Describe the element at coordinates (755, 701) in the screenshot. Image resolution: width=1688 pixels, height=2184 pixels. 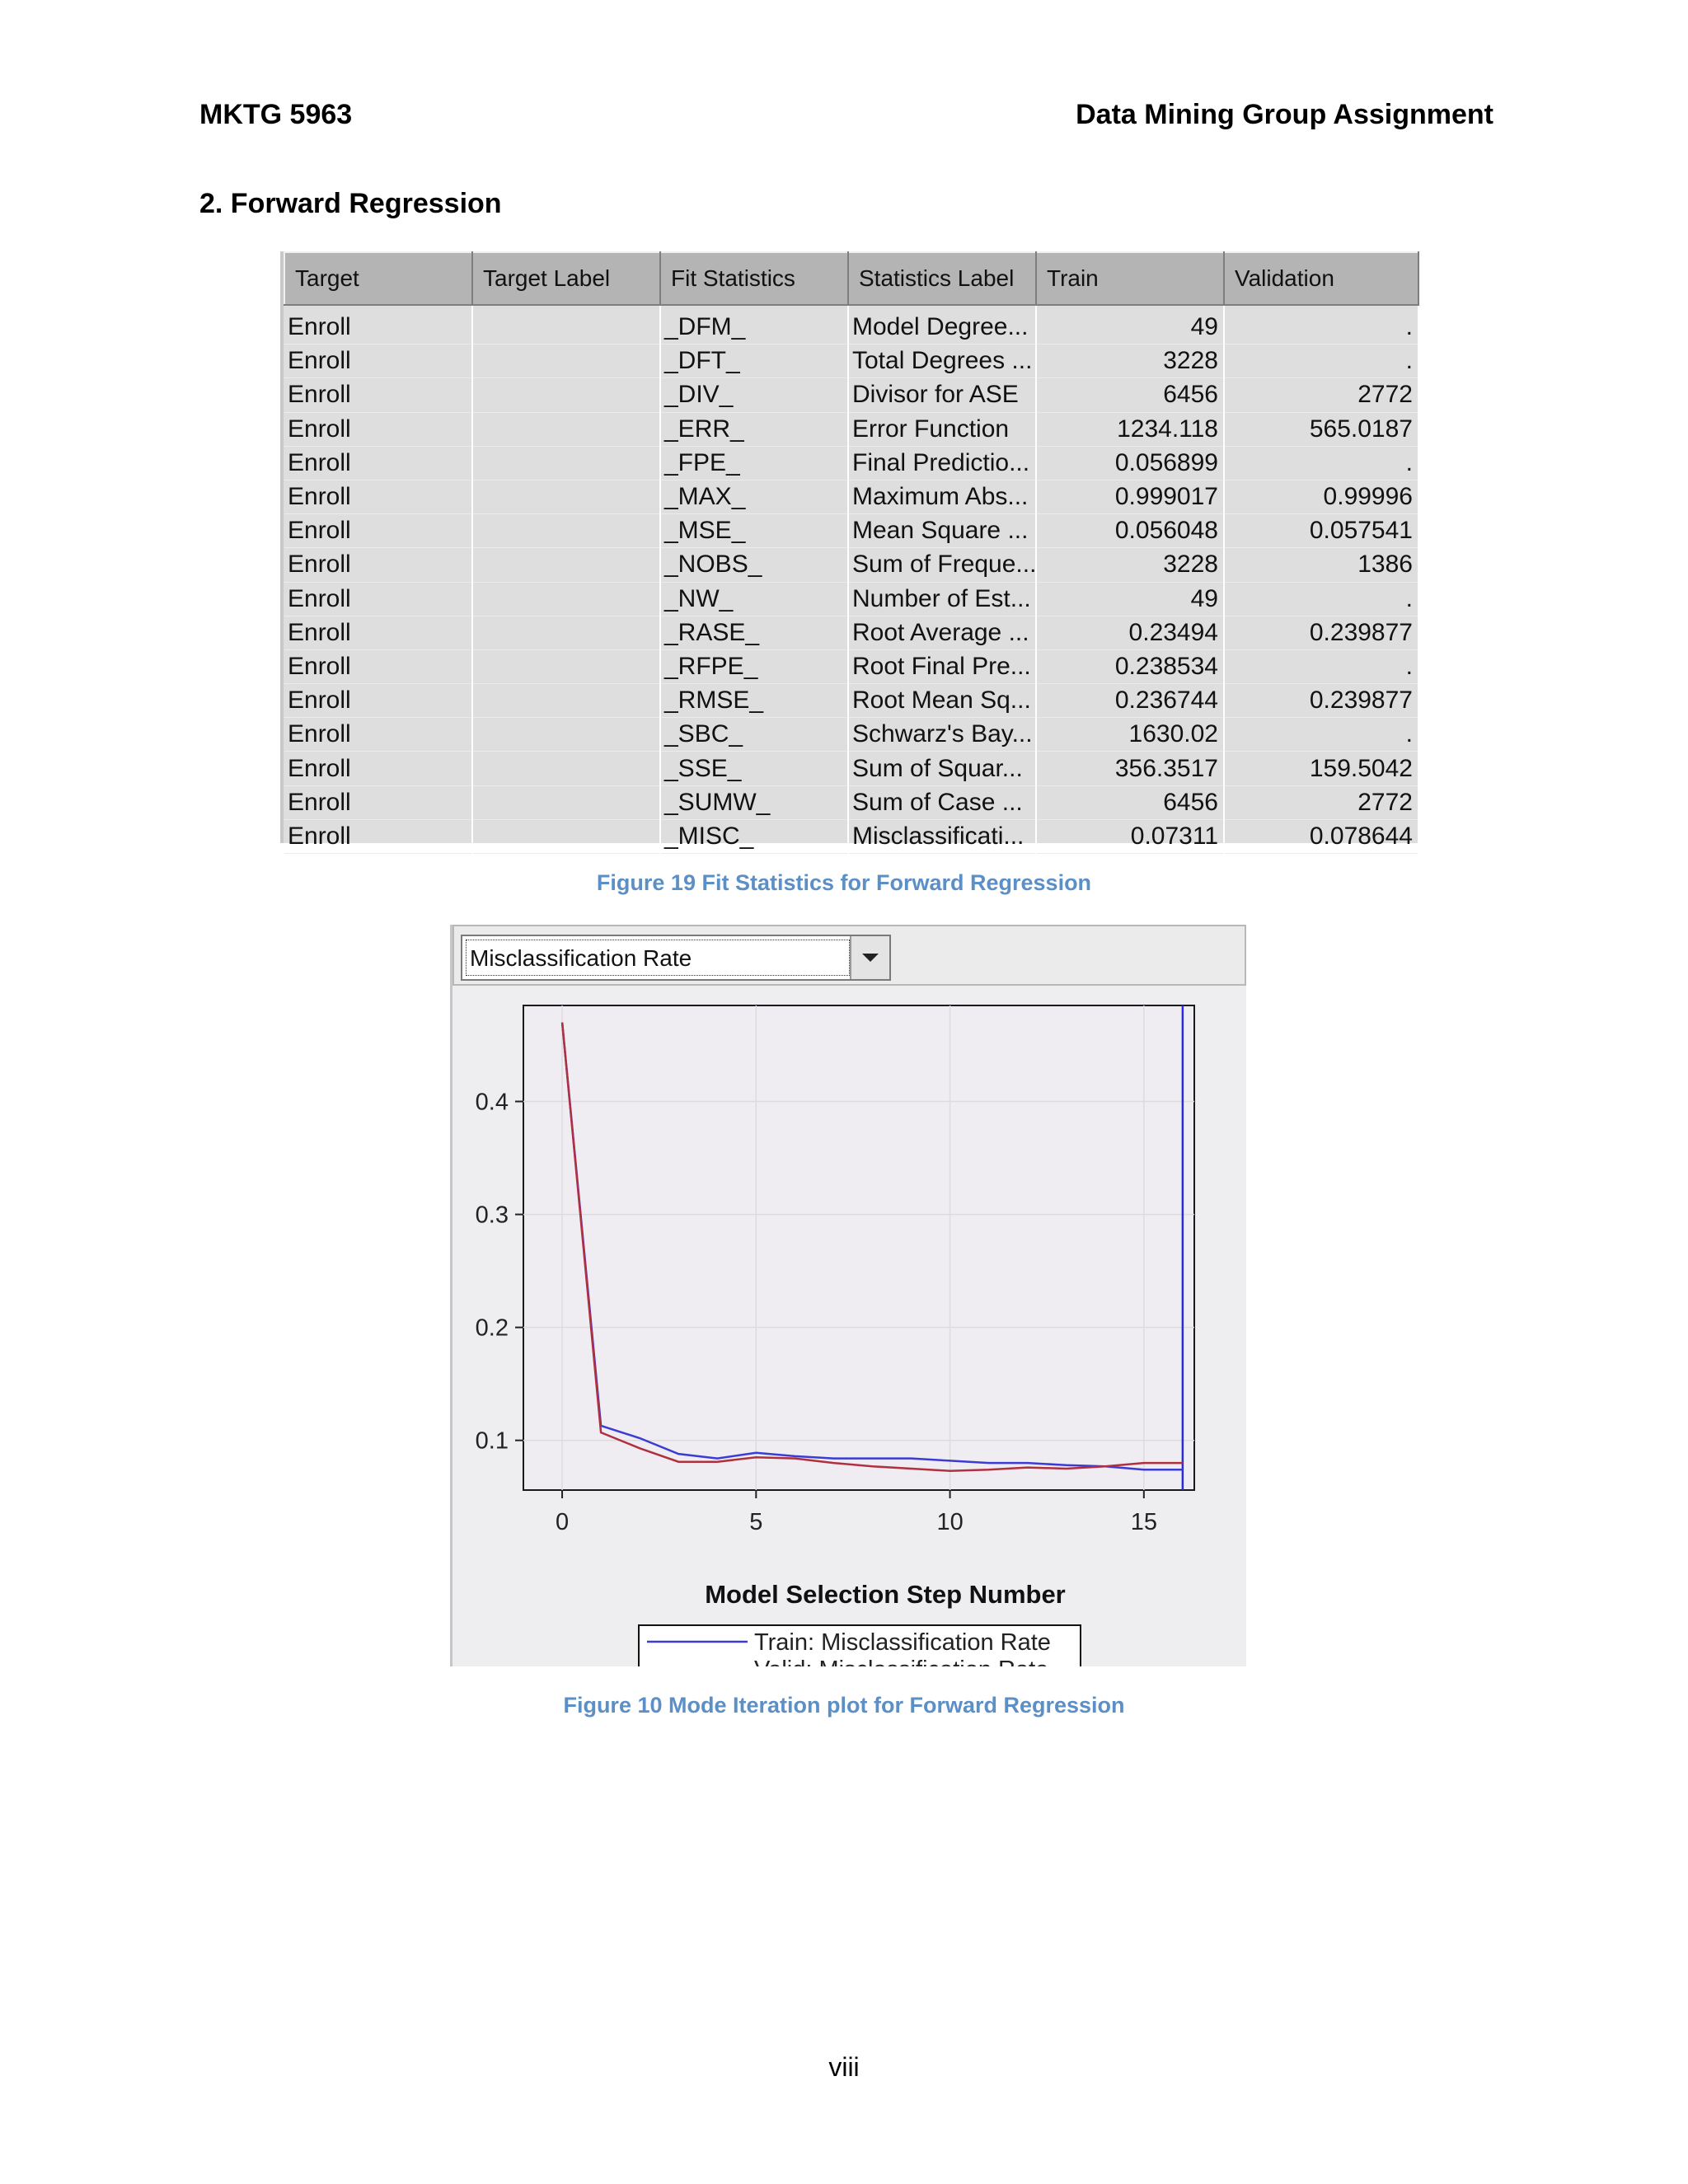
I see `cell-fit-statistic: _RMSE_` at that location.